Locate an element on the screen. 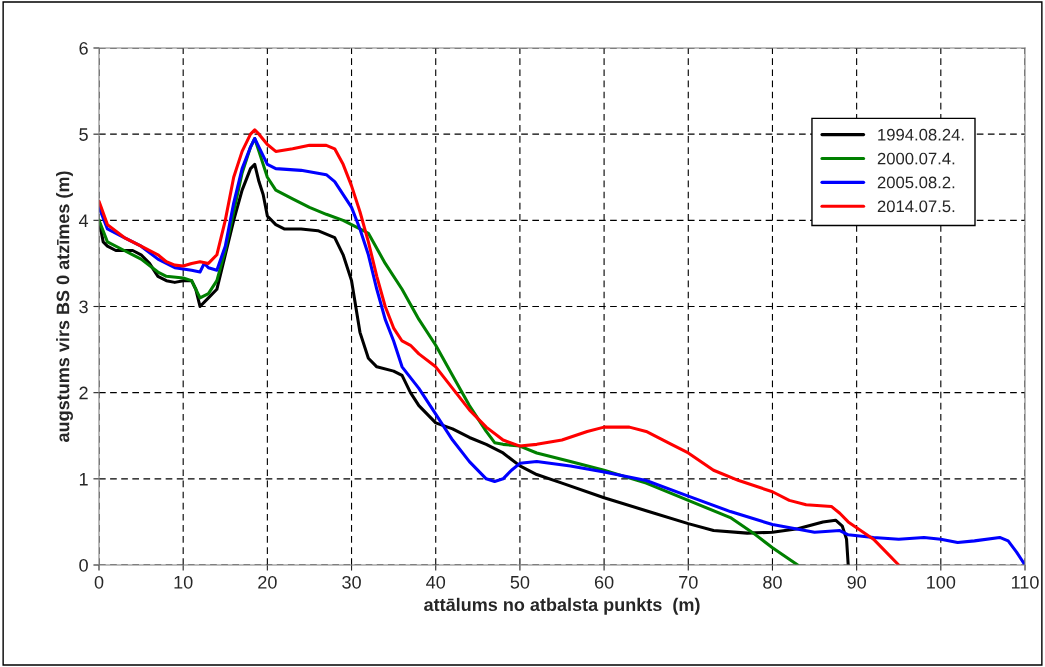  legend-label: 2000.07.4. is located at coordinates (916, 158).